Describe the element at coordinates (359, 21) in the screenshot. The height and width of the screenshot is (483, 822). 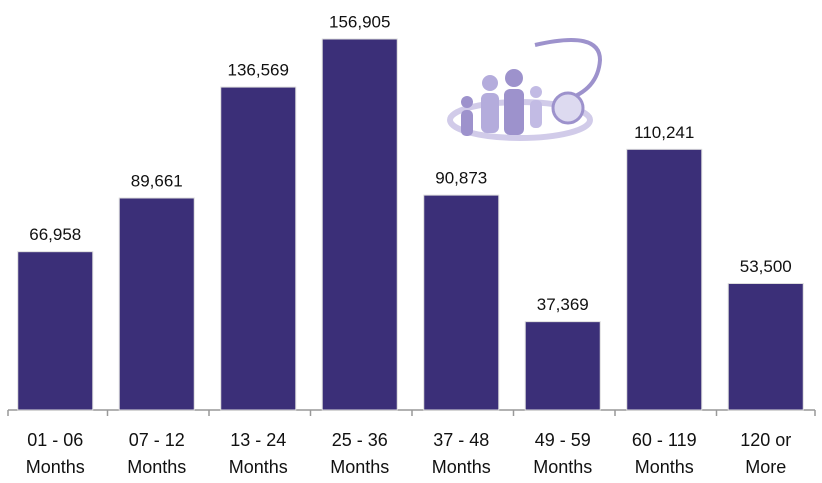
I see `value-label: 156,905` at that location.